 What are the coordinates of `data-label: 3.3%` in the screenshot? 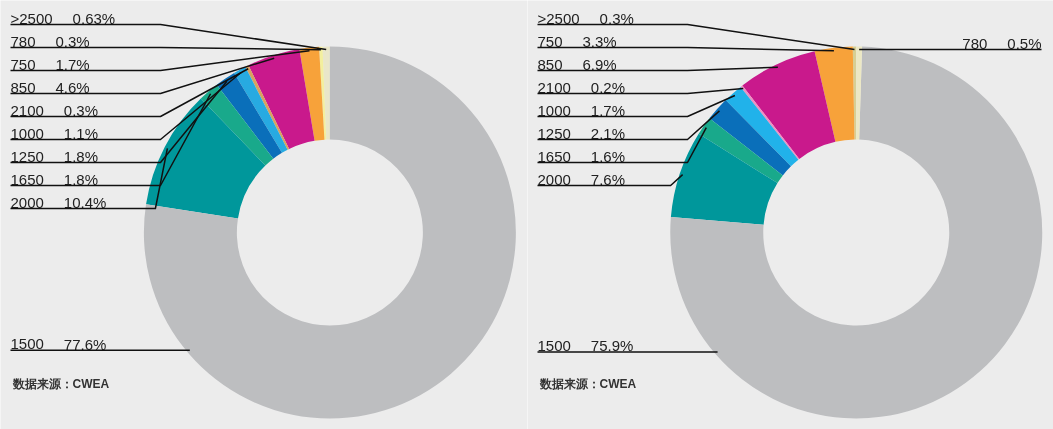 It's located at (599, 41).